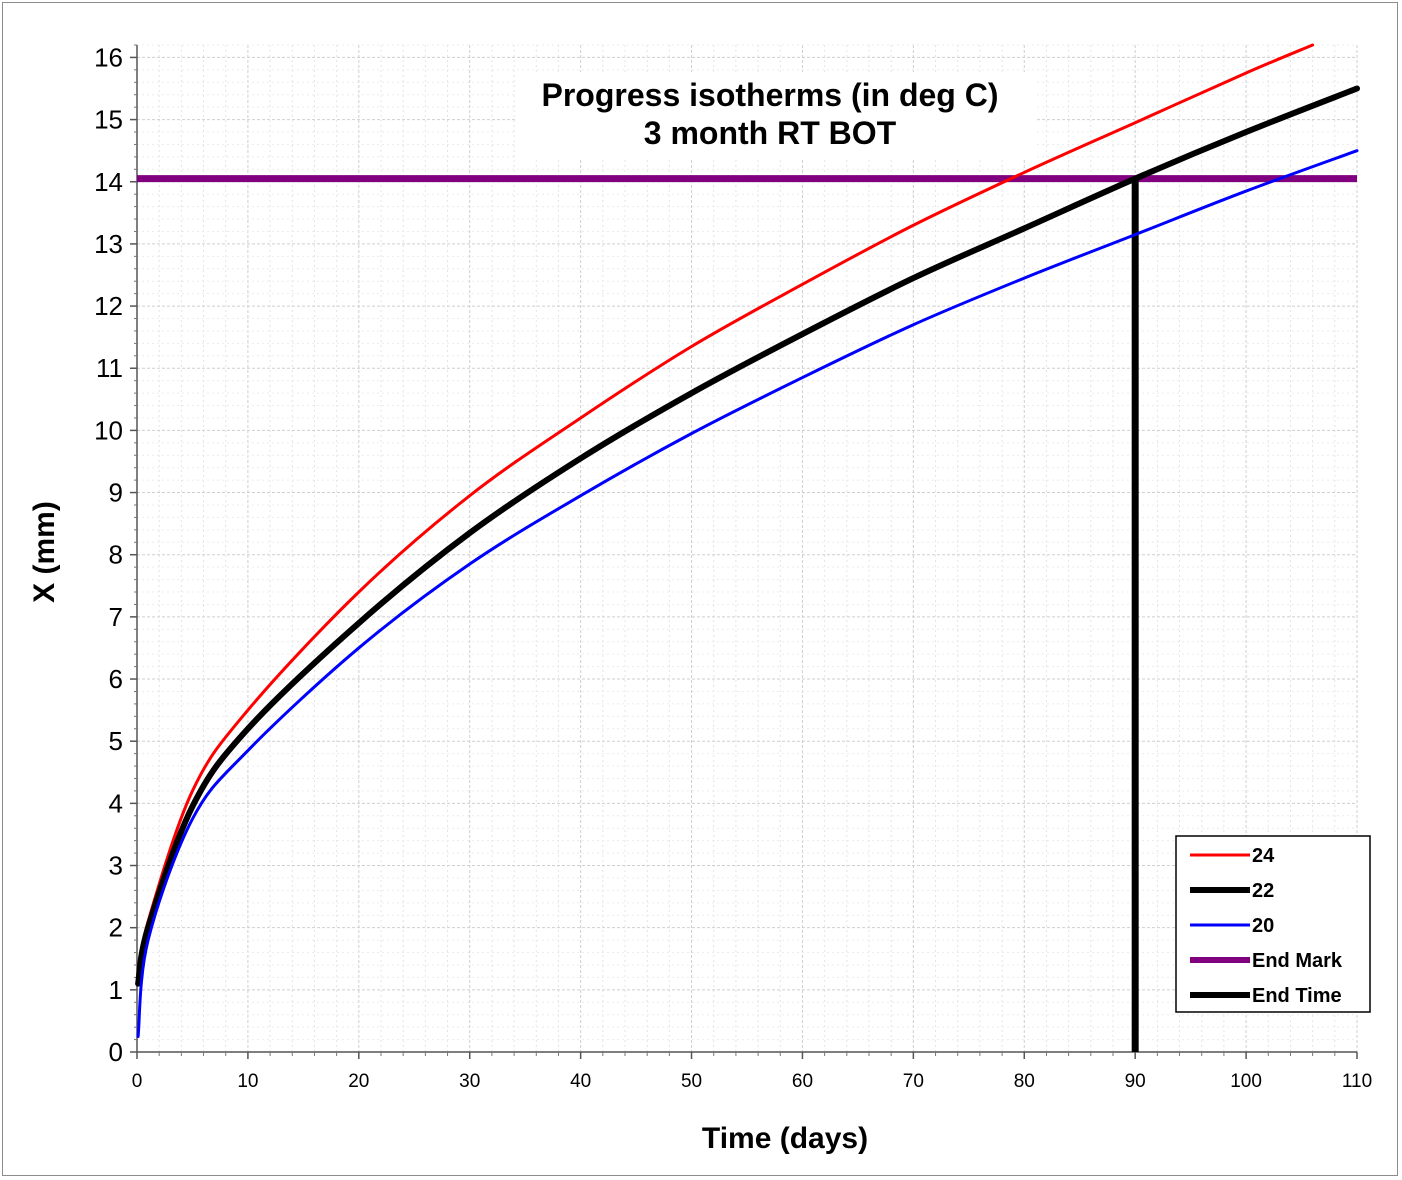  What do you see at coordinates (108, 57) in the screenshot?
I see `y-tick-label: 16` at bounding box center [108, 57].